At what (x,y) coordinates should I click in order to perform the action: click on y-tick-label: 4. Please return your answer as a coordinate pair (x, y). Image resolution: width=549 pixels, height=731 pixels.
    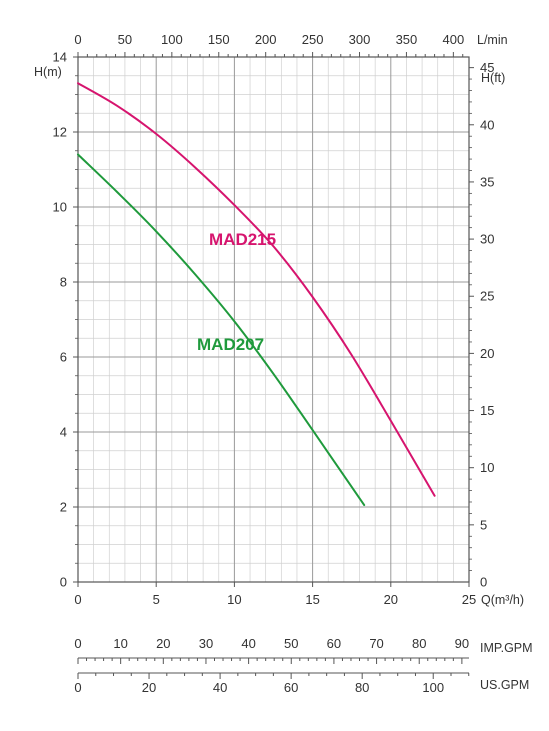
    Looking at the image, I should click on (63, 432).